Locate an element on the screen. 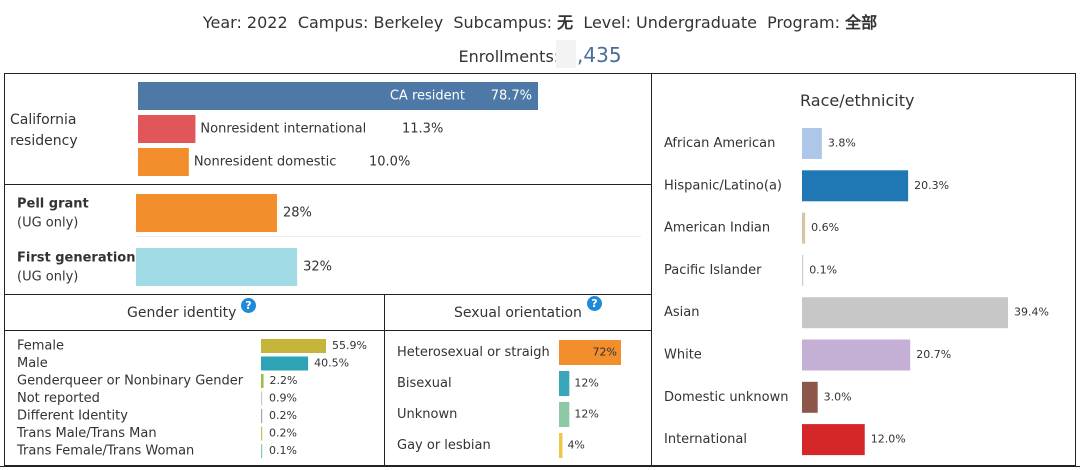 This screenshot has width=1080, height=470. campus-value: Berkeley is located at coordinates (408, 22).